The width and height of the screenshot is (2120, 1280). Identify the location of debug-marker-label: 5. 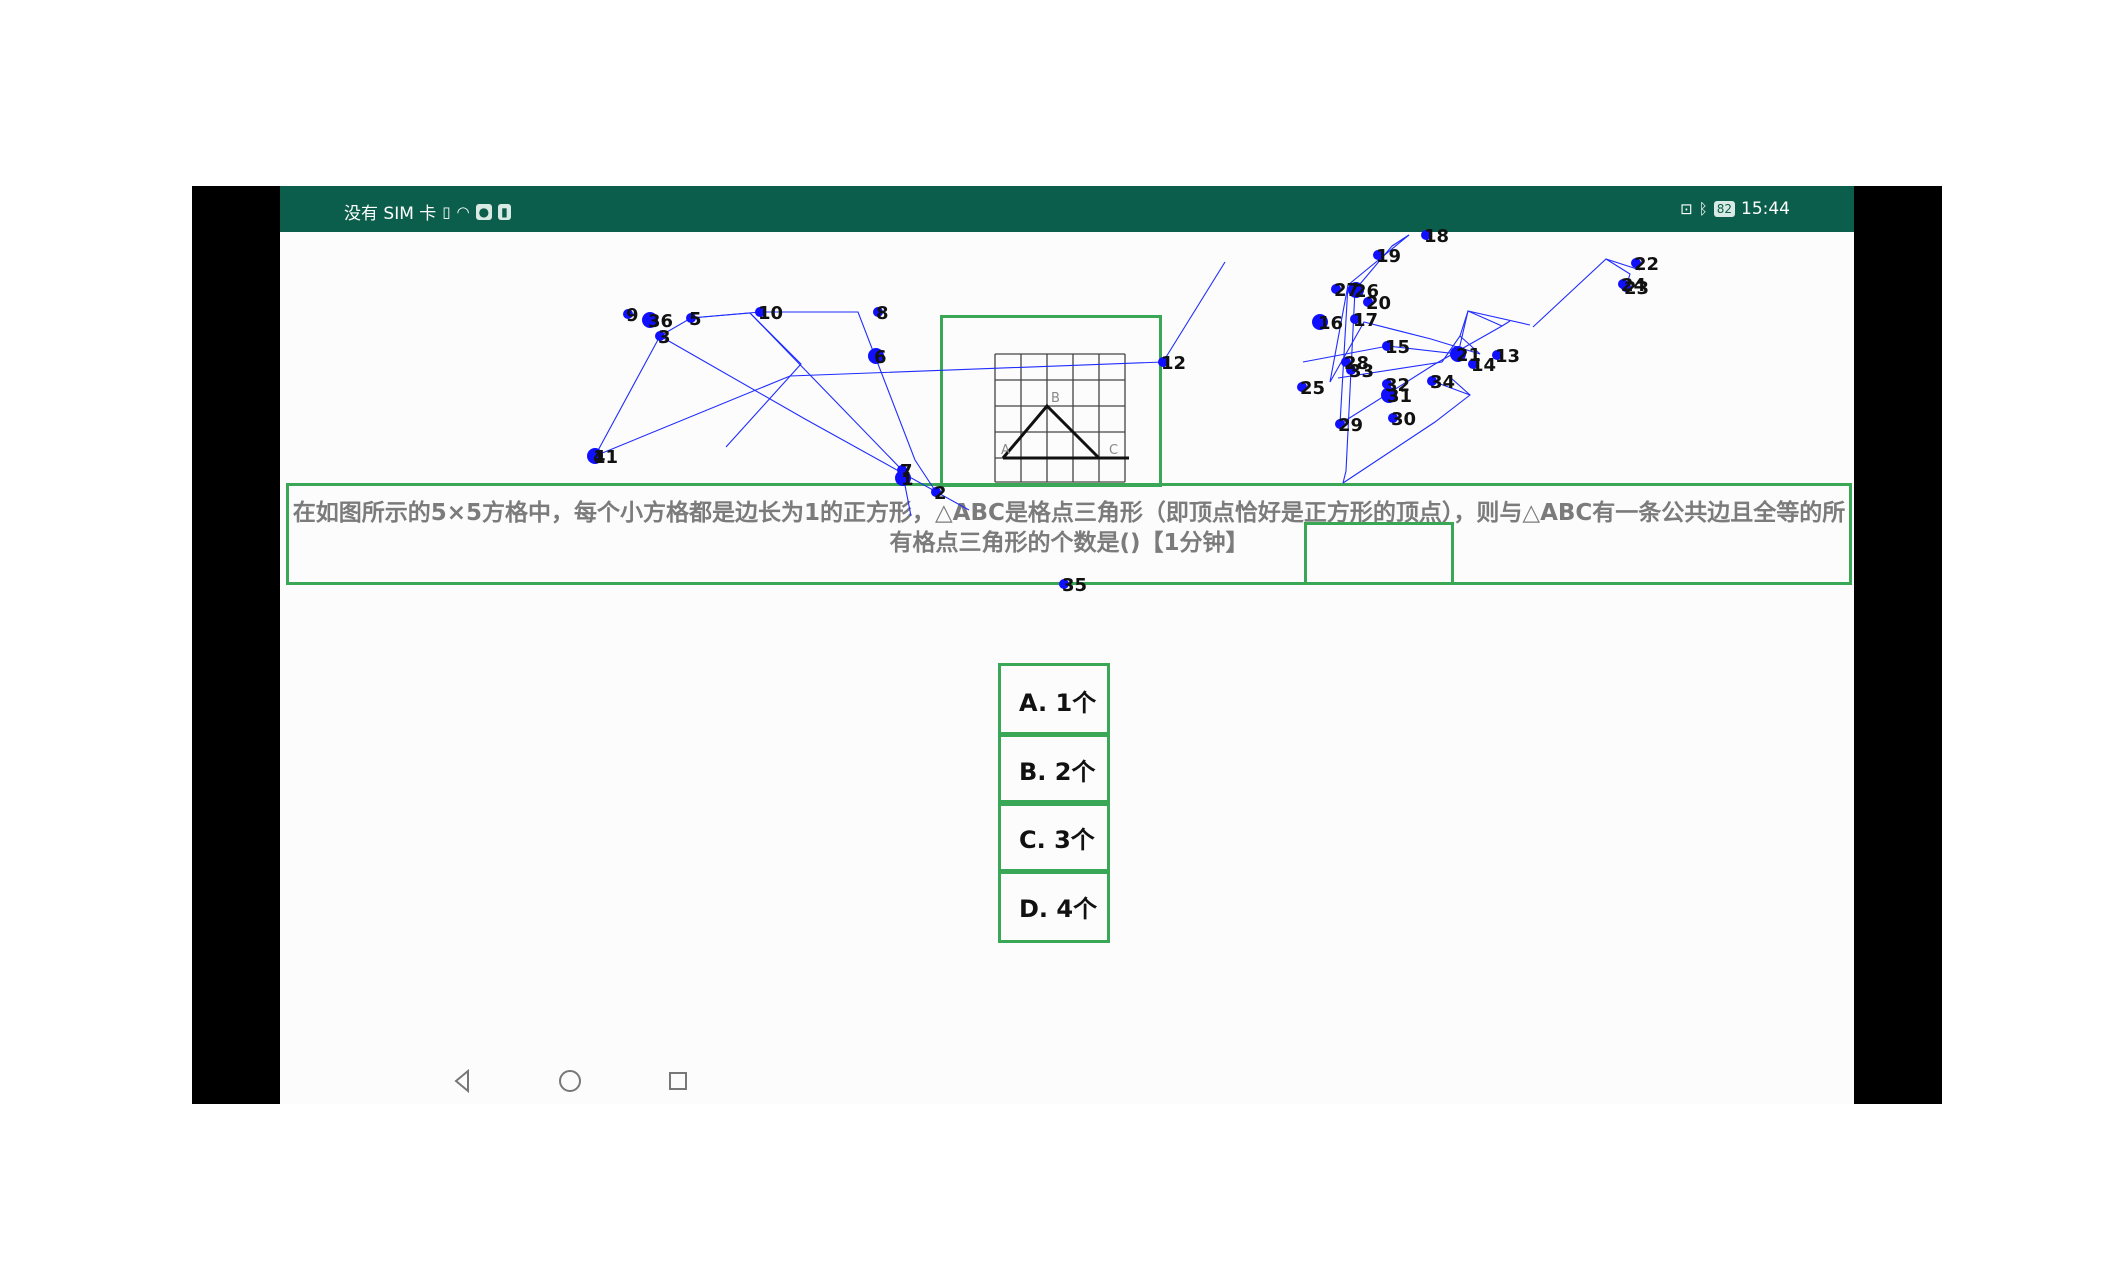
(695, 319).